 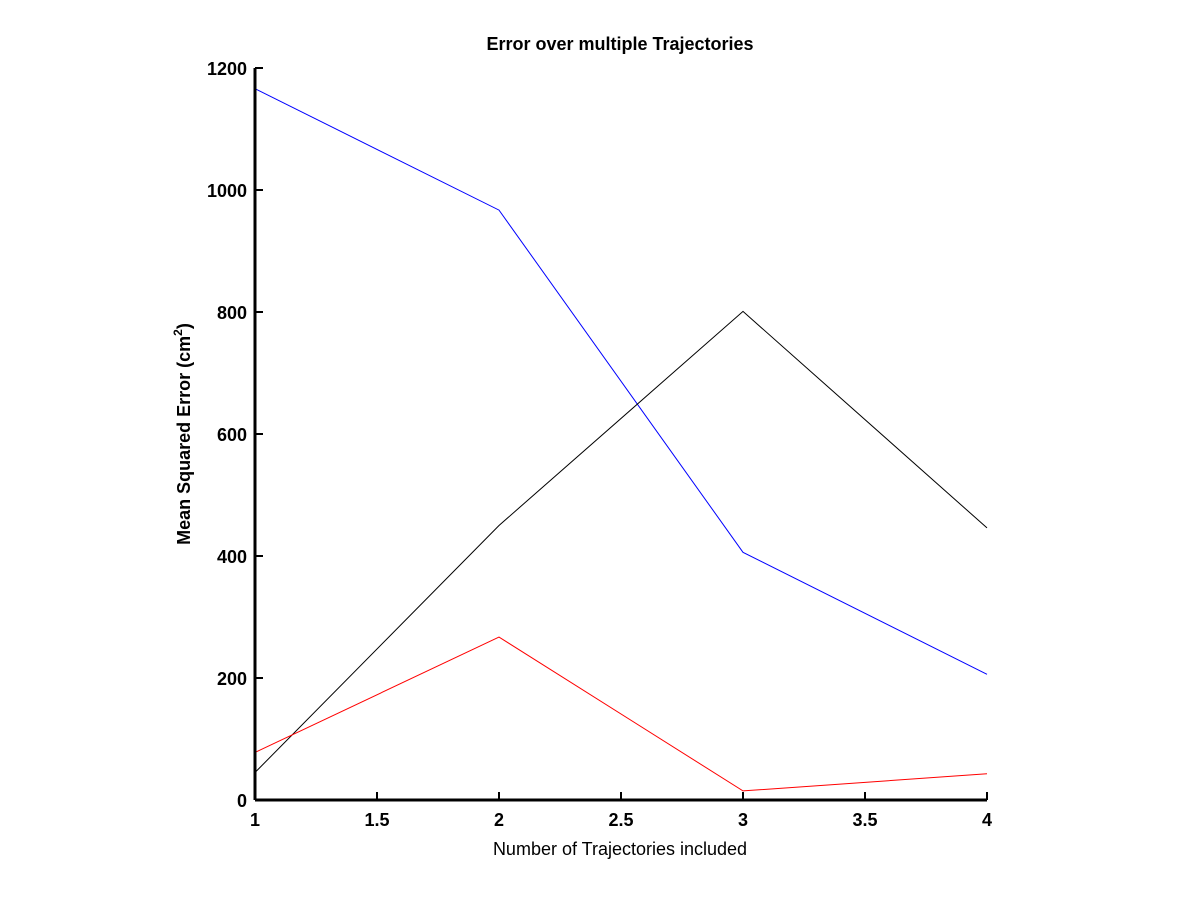 I want to click on y-tick-label: 400, so click(x=232, y=557).